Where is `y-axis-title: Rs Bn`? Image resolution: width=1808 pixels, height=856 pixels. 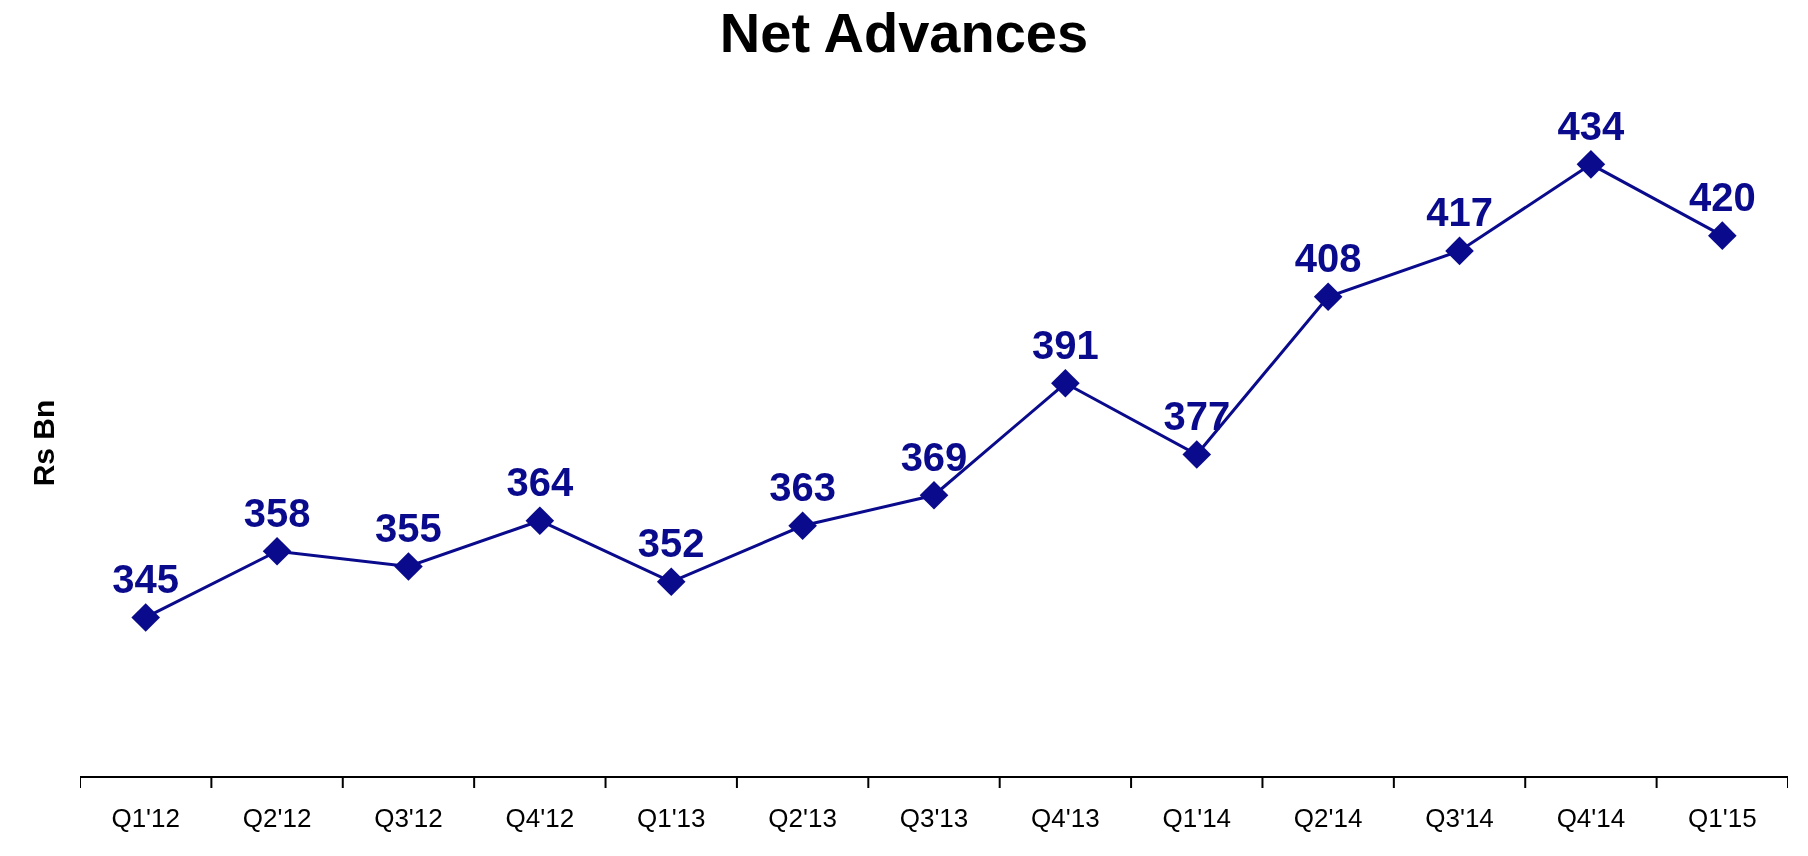 y-axis-title: Rs Bn is located at coordinates (43, 443).